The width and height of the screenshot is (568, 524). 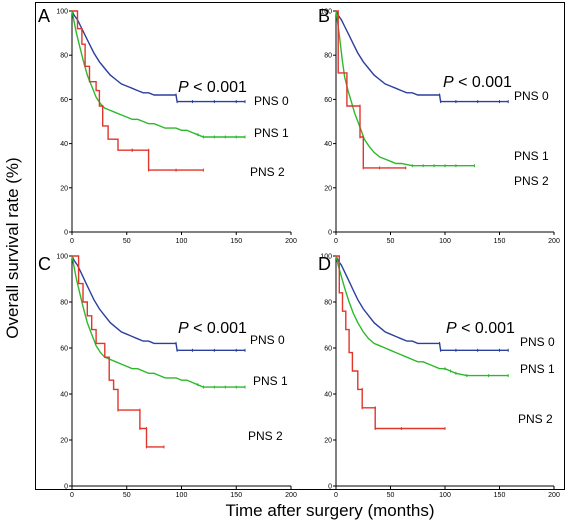 I want to click on panel-letter: A, so click(x=44, y=16).